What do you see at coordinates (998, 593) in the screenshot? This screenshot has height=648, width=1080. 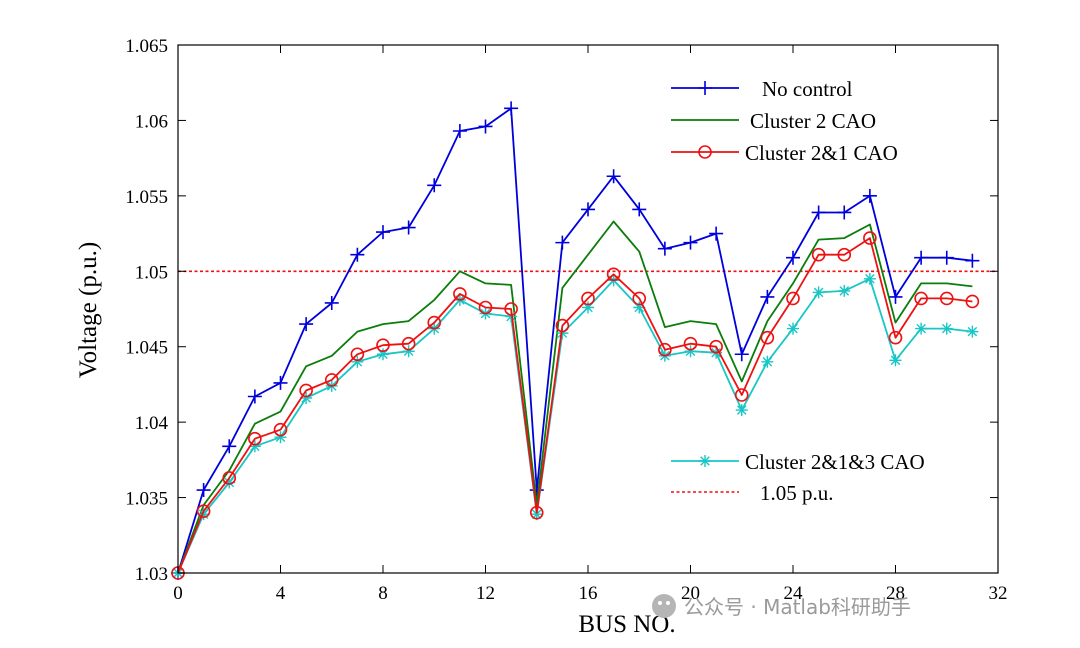 I see `x-tick-label: 32` at bounding box center [998, 593].